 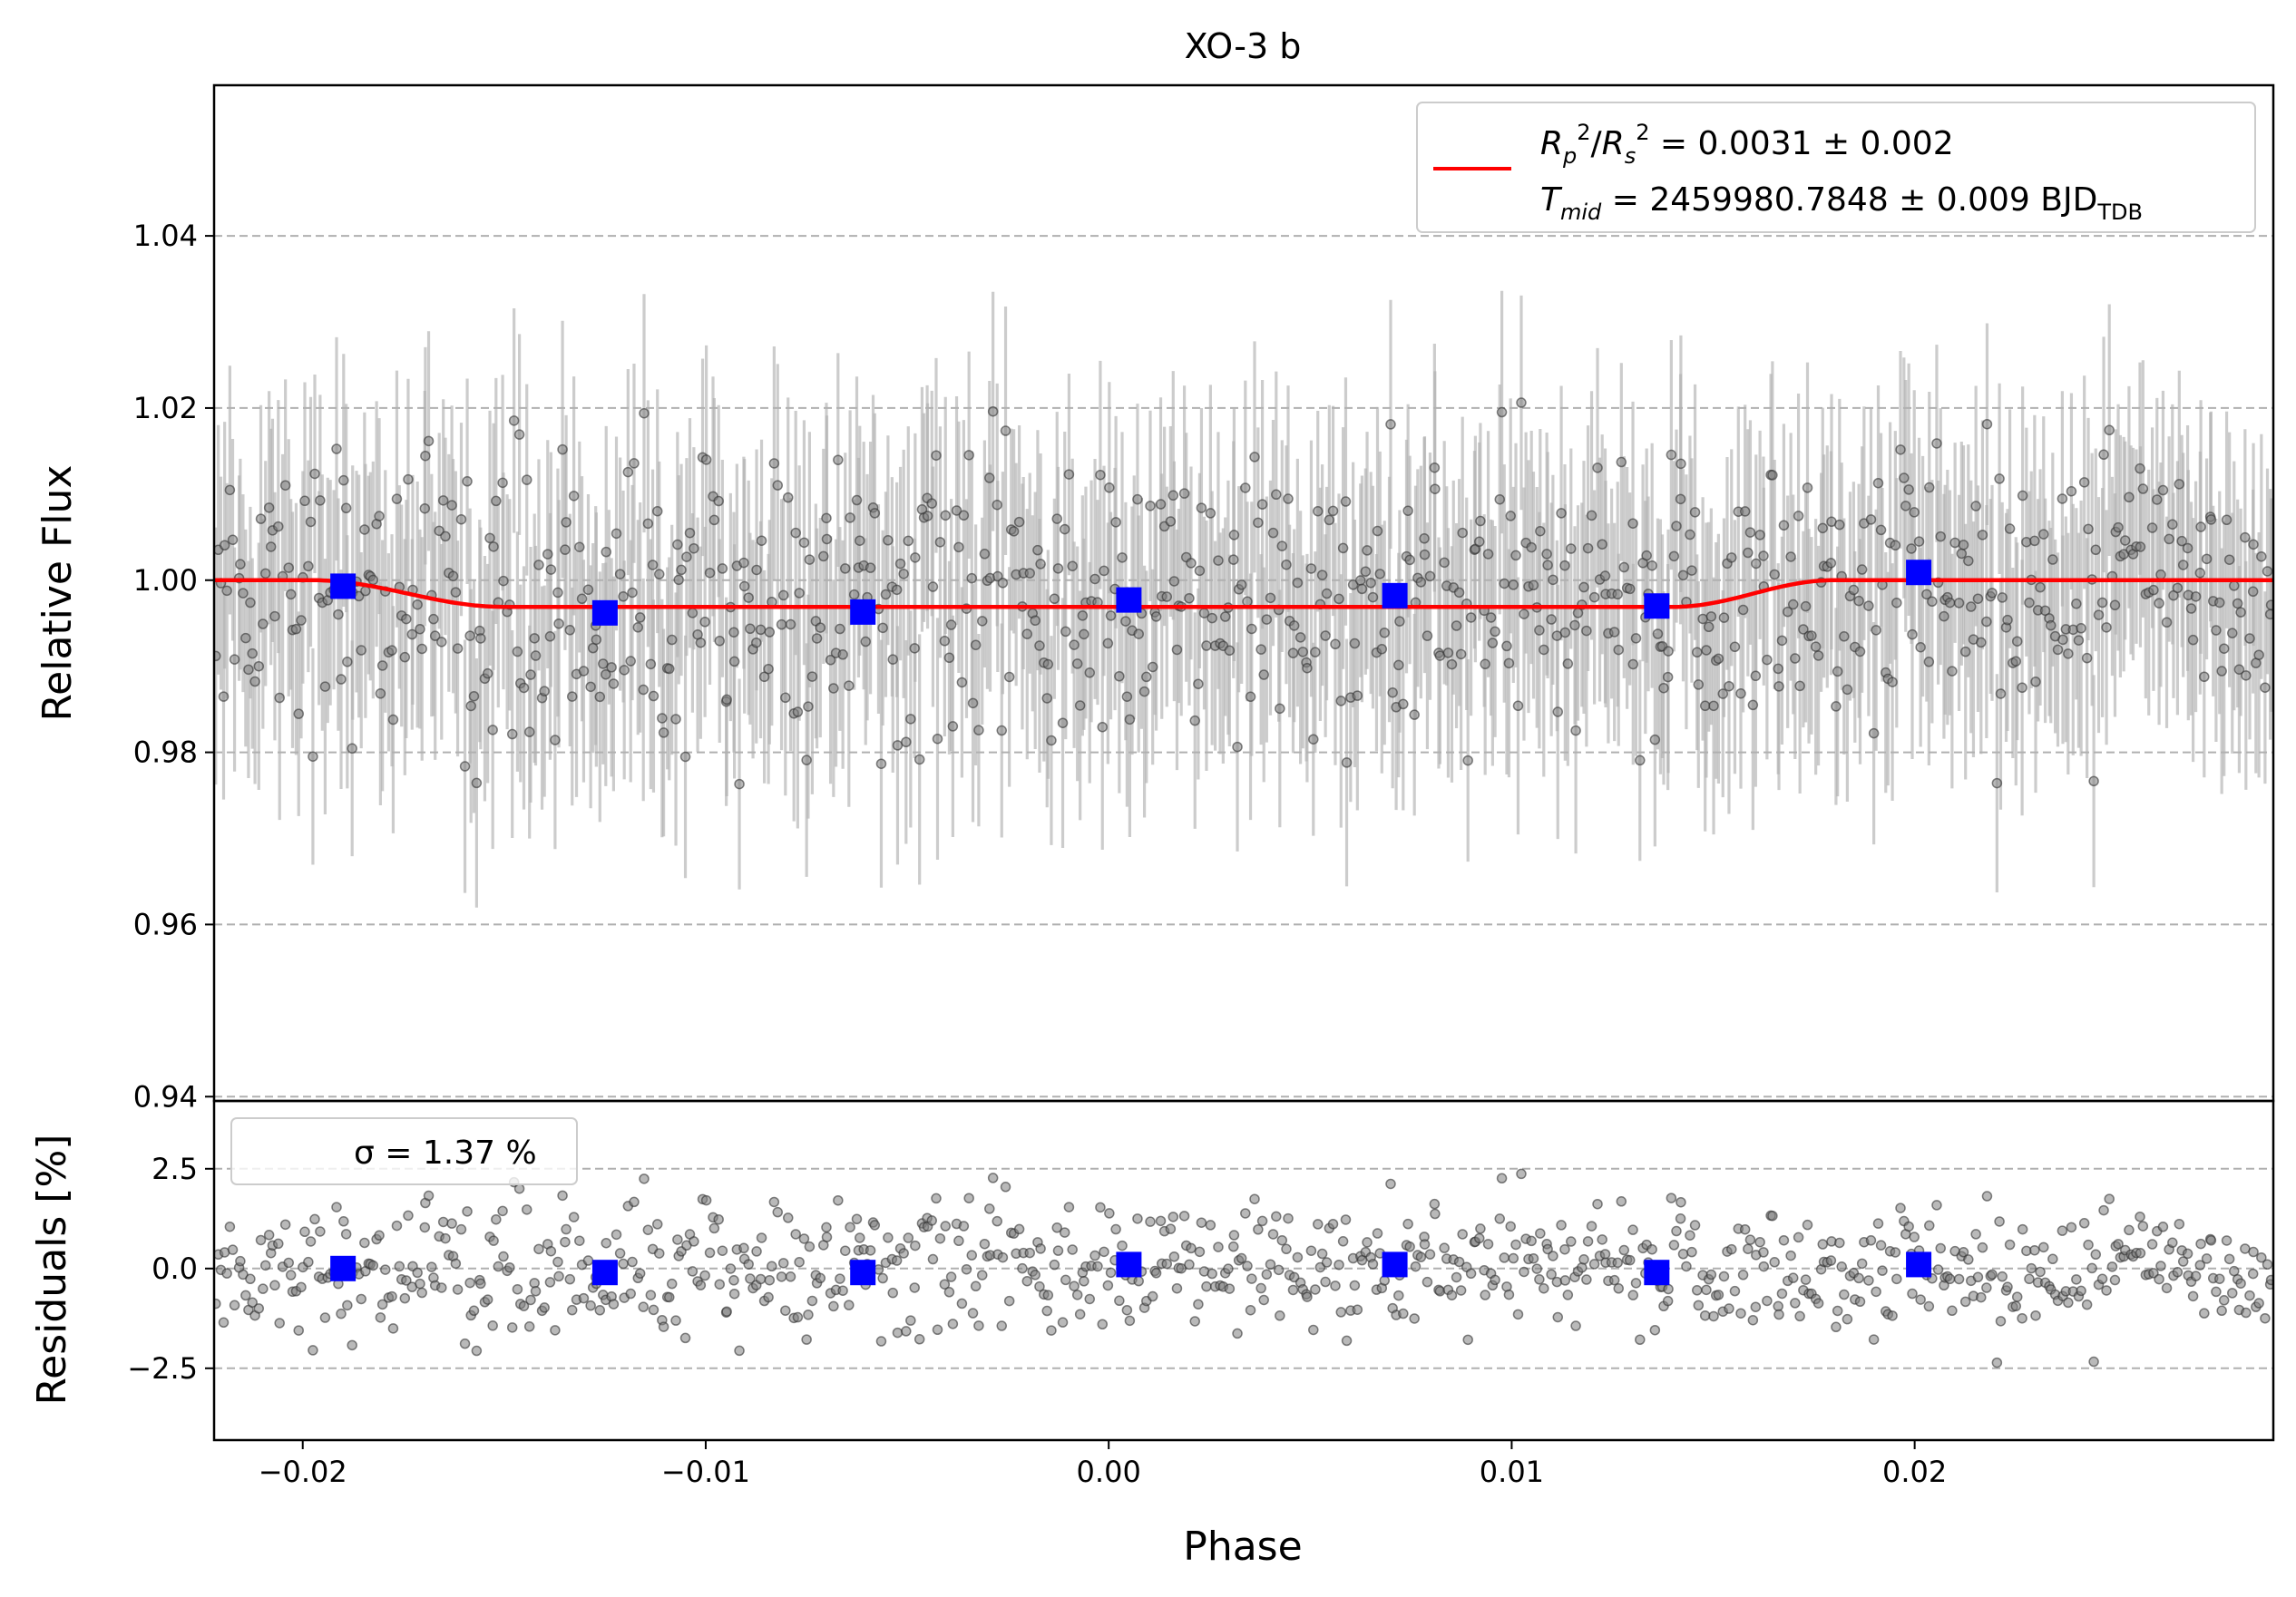 What do you see at coordinates (1243, 1268) in the screenshot?
I see `residuals-raw-points` at bounding box center [1243, 1268].